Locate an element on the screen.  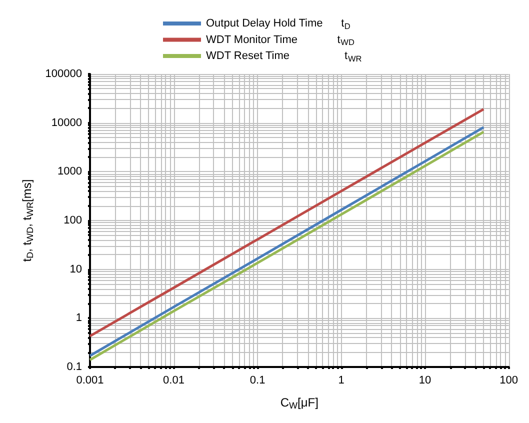
y-tick-label: 100 is located at coordinates (73, 220).